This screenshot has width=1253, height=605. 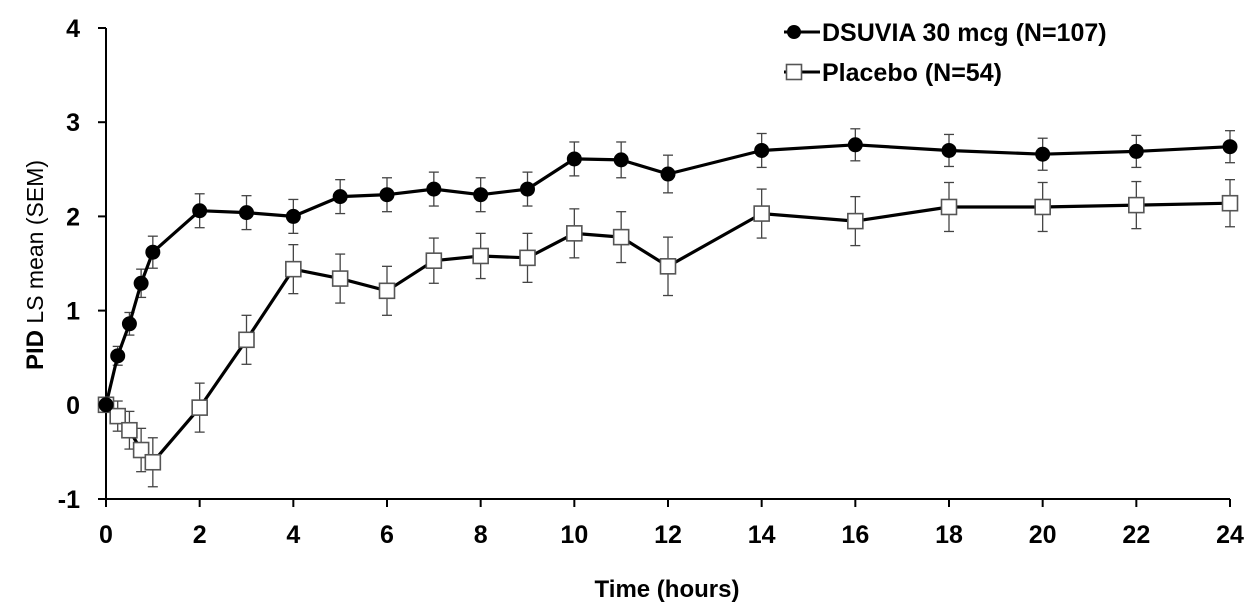 What do you see at coordinates (574, 535) in the screenshot?
I see `x-tick-label: 10` at bounding box center [574, 535].